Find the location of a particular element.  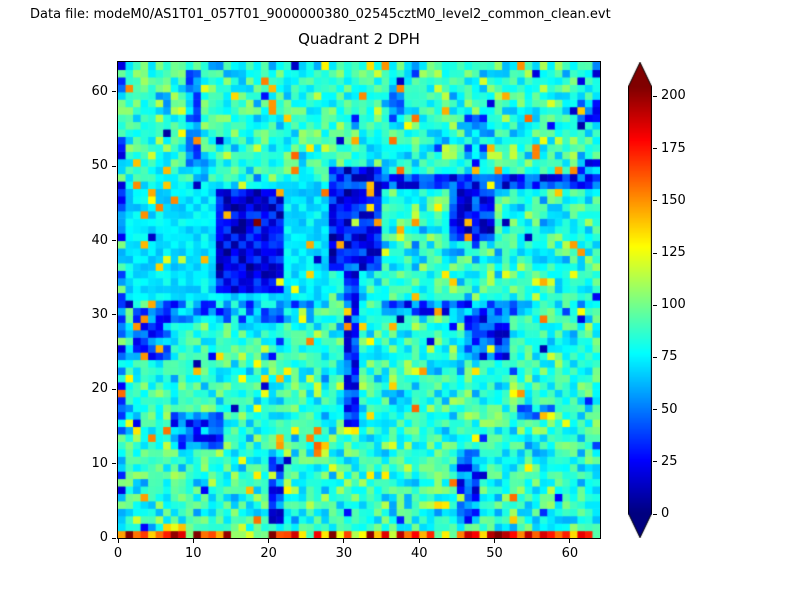

colorbar-tick-label: 0 is located at coordinates (665, 513).